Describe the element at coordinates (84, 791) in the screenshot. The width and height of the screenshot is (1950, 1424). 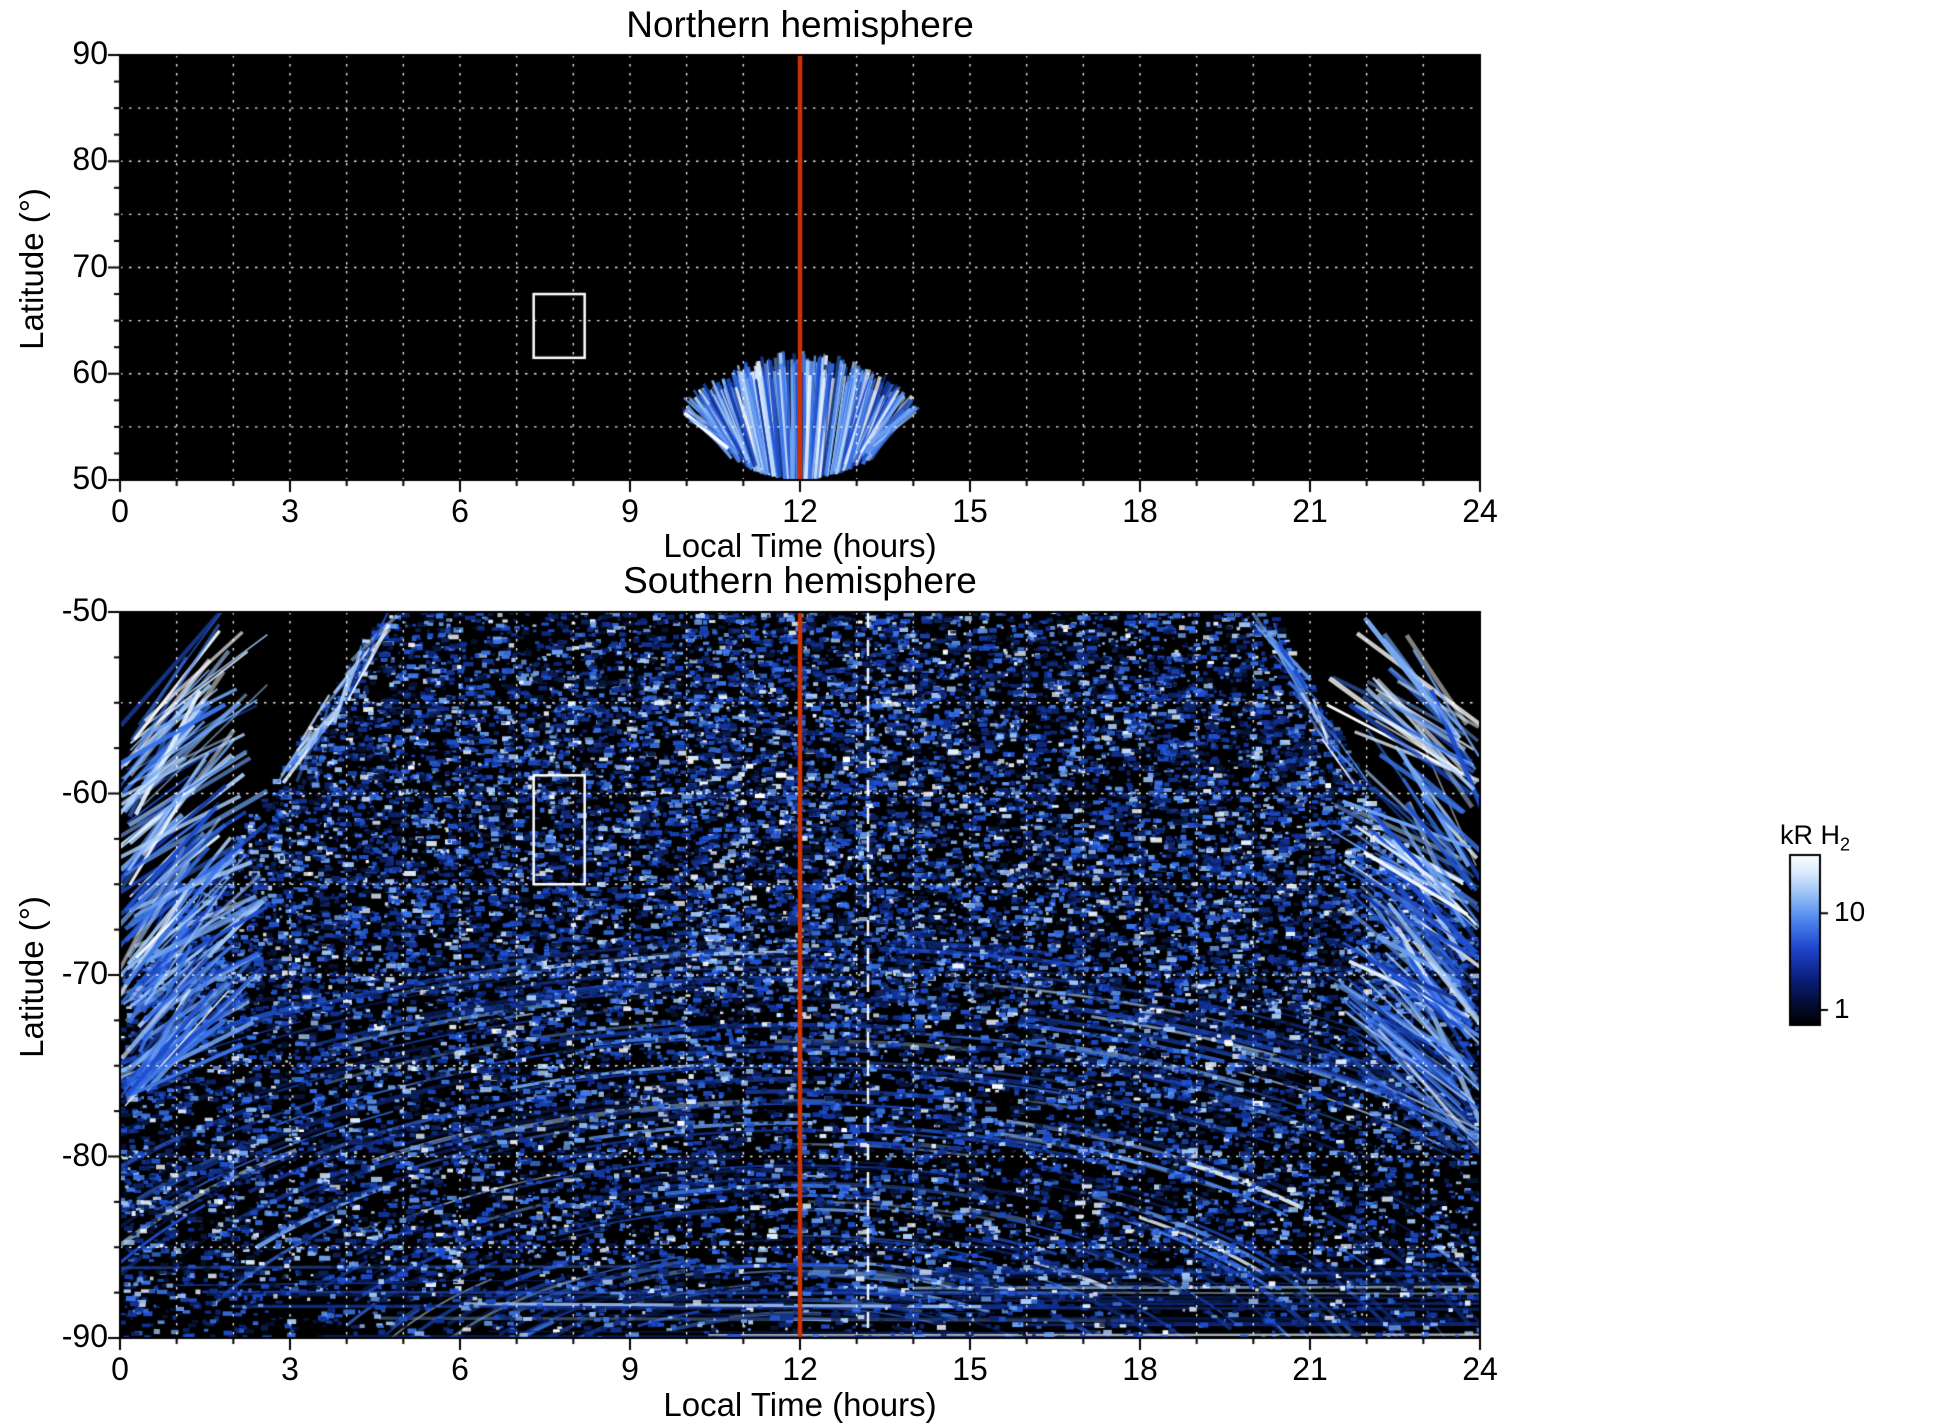
I see `south-y-tick-label: -60` at that location.